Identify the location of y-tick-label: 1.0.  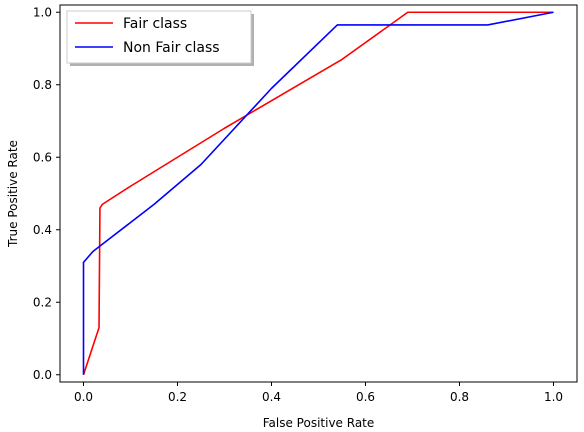
(42, 12).